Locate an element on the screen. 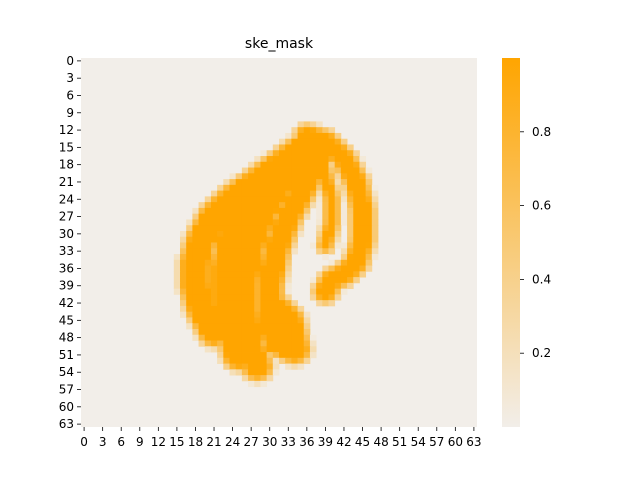 Image resolution: width=640 pixels, height=480 pixels. y-tick-label: 27 is located at coordinates (66, 217).